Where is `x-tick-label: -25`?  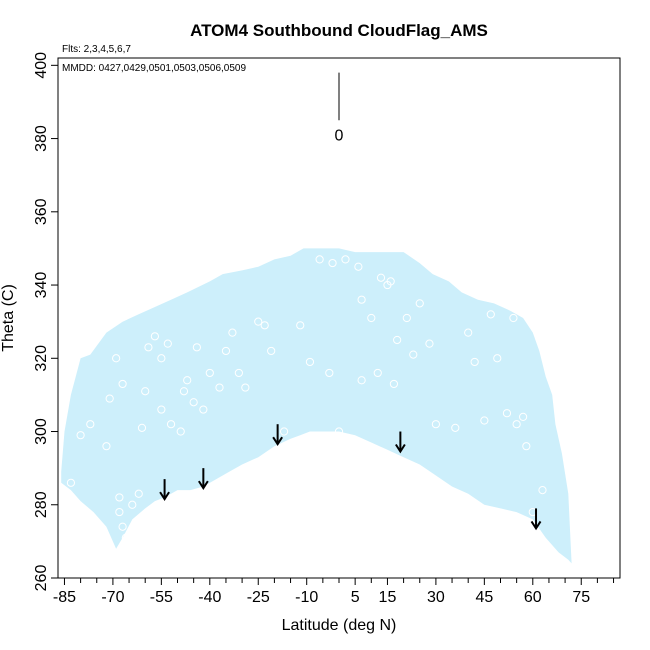 x-tick-label: -25 is located at coordinates (258, 597).